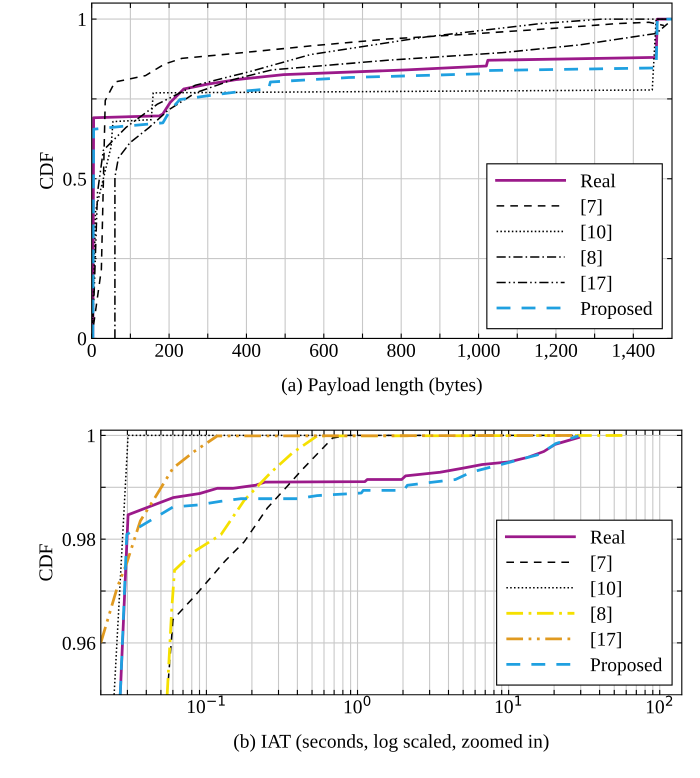  What do you see at coordinates (246, 350) in the screenshot?
I see `x-tick-label: 400` at bounding box center [246, 350].